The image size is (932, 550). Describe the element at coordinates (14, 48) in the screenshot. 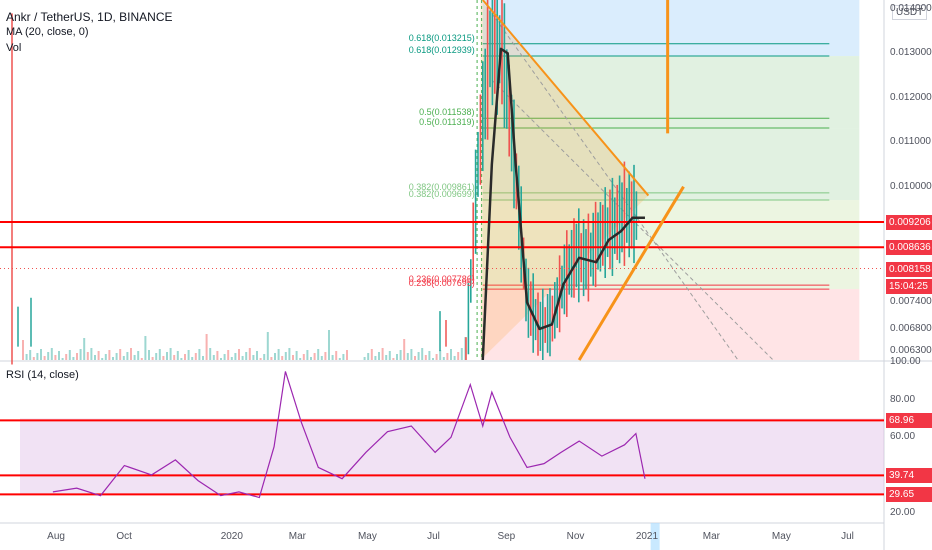

I see `volume-indicator-label: Vol` at that location.